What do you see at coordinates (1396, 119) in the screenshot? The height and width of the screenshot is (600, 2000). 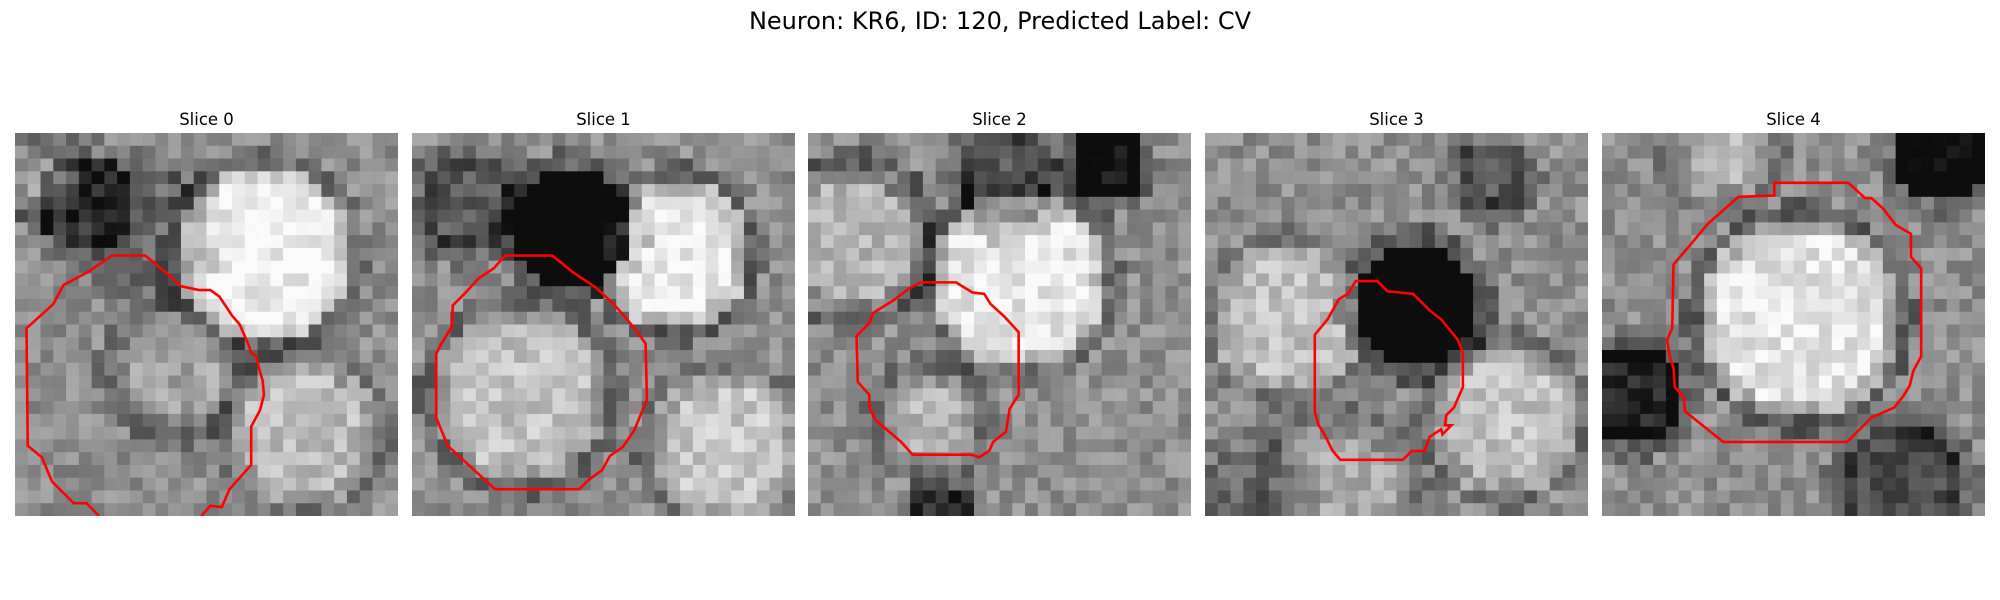 I see `slice-title-3: Slice 3` at bounding box center [1396, 119].